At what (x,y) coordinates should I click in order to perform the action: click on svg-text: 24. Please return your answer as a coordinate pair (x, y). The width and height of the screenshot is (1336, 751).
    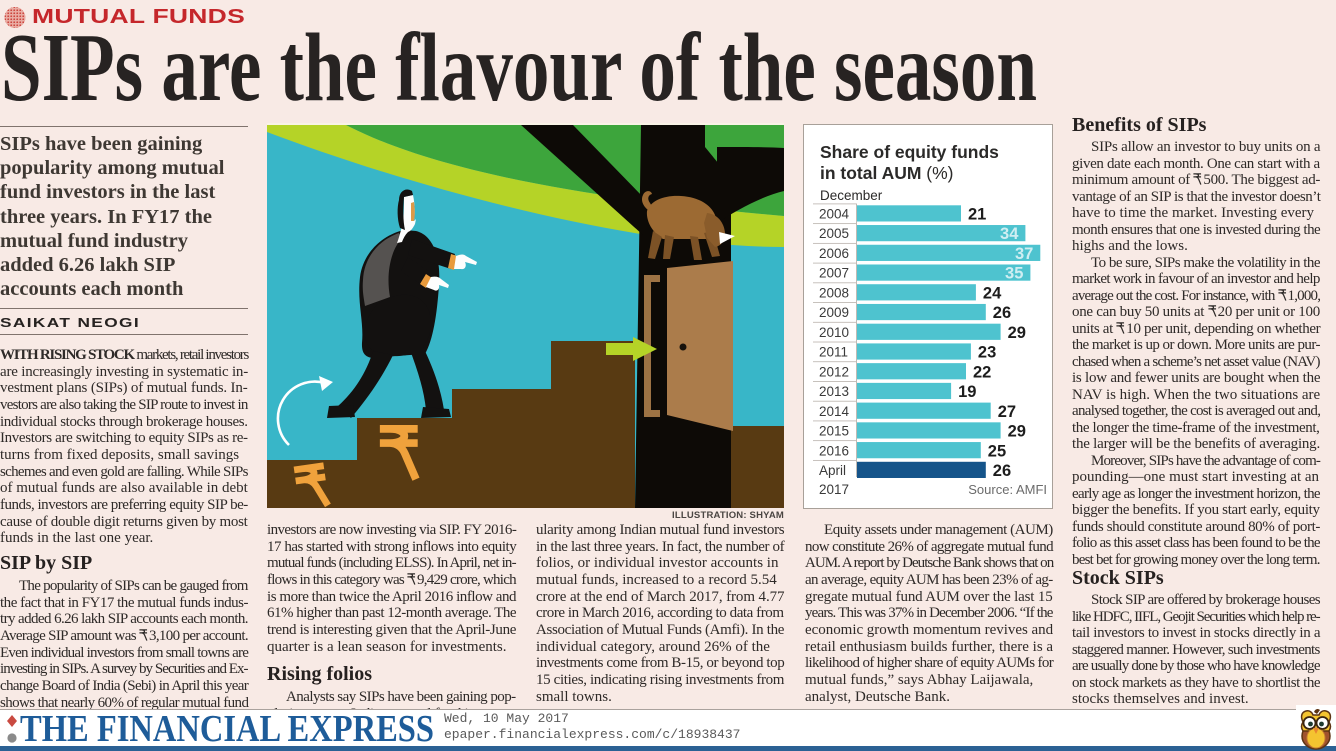
    Looking at the image, I should click on (992, 293).